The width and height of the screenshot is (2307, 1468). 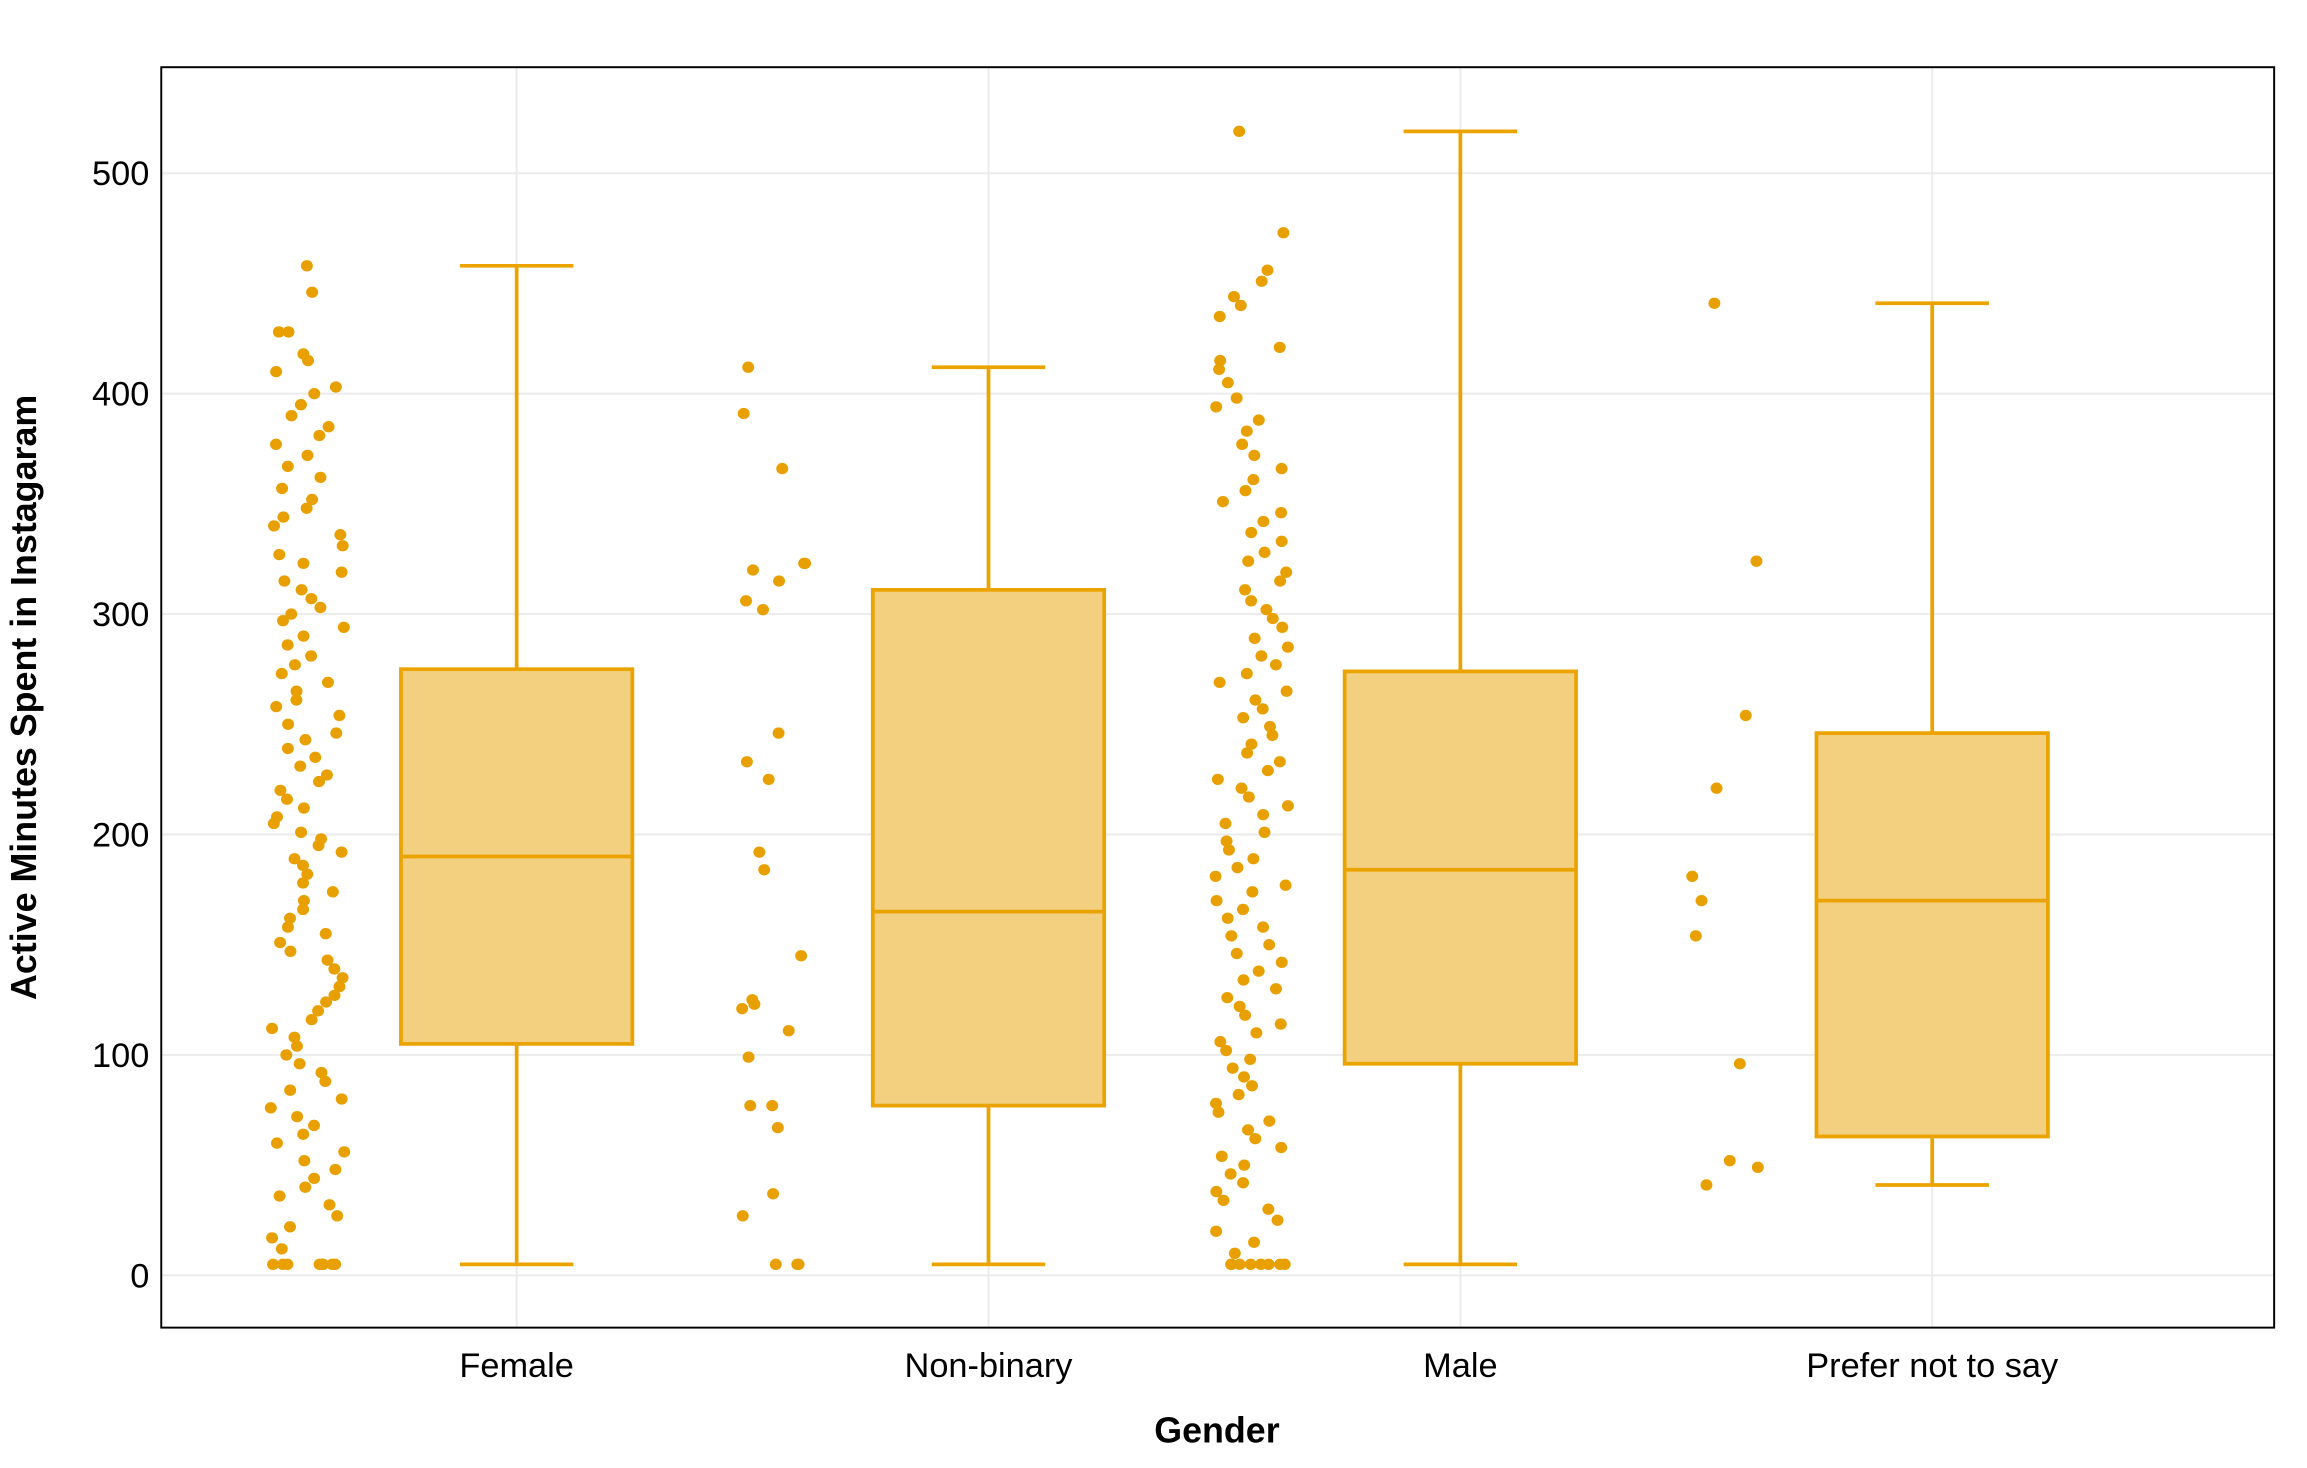 I want to click on y-tick-label: 500, so click(x=120, y=174).